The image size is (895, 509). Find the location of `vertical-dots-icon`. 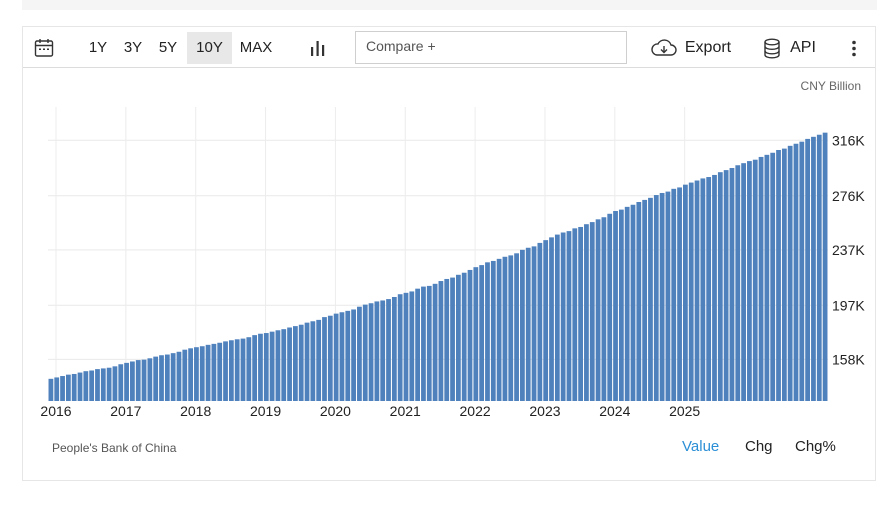

vertical-dots-icon is located at coordinates (854, 48).